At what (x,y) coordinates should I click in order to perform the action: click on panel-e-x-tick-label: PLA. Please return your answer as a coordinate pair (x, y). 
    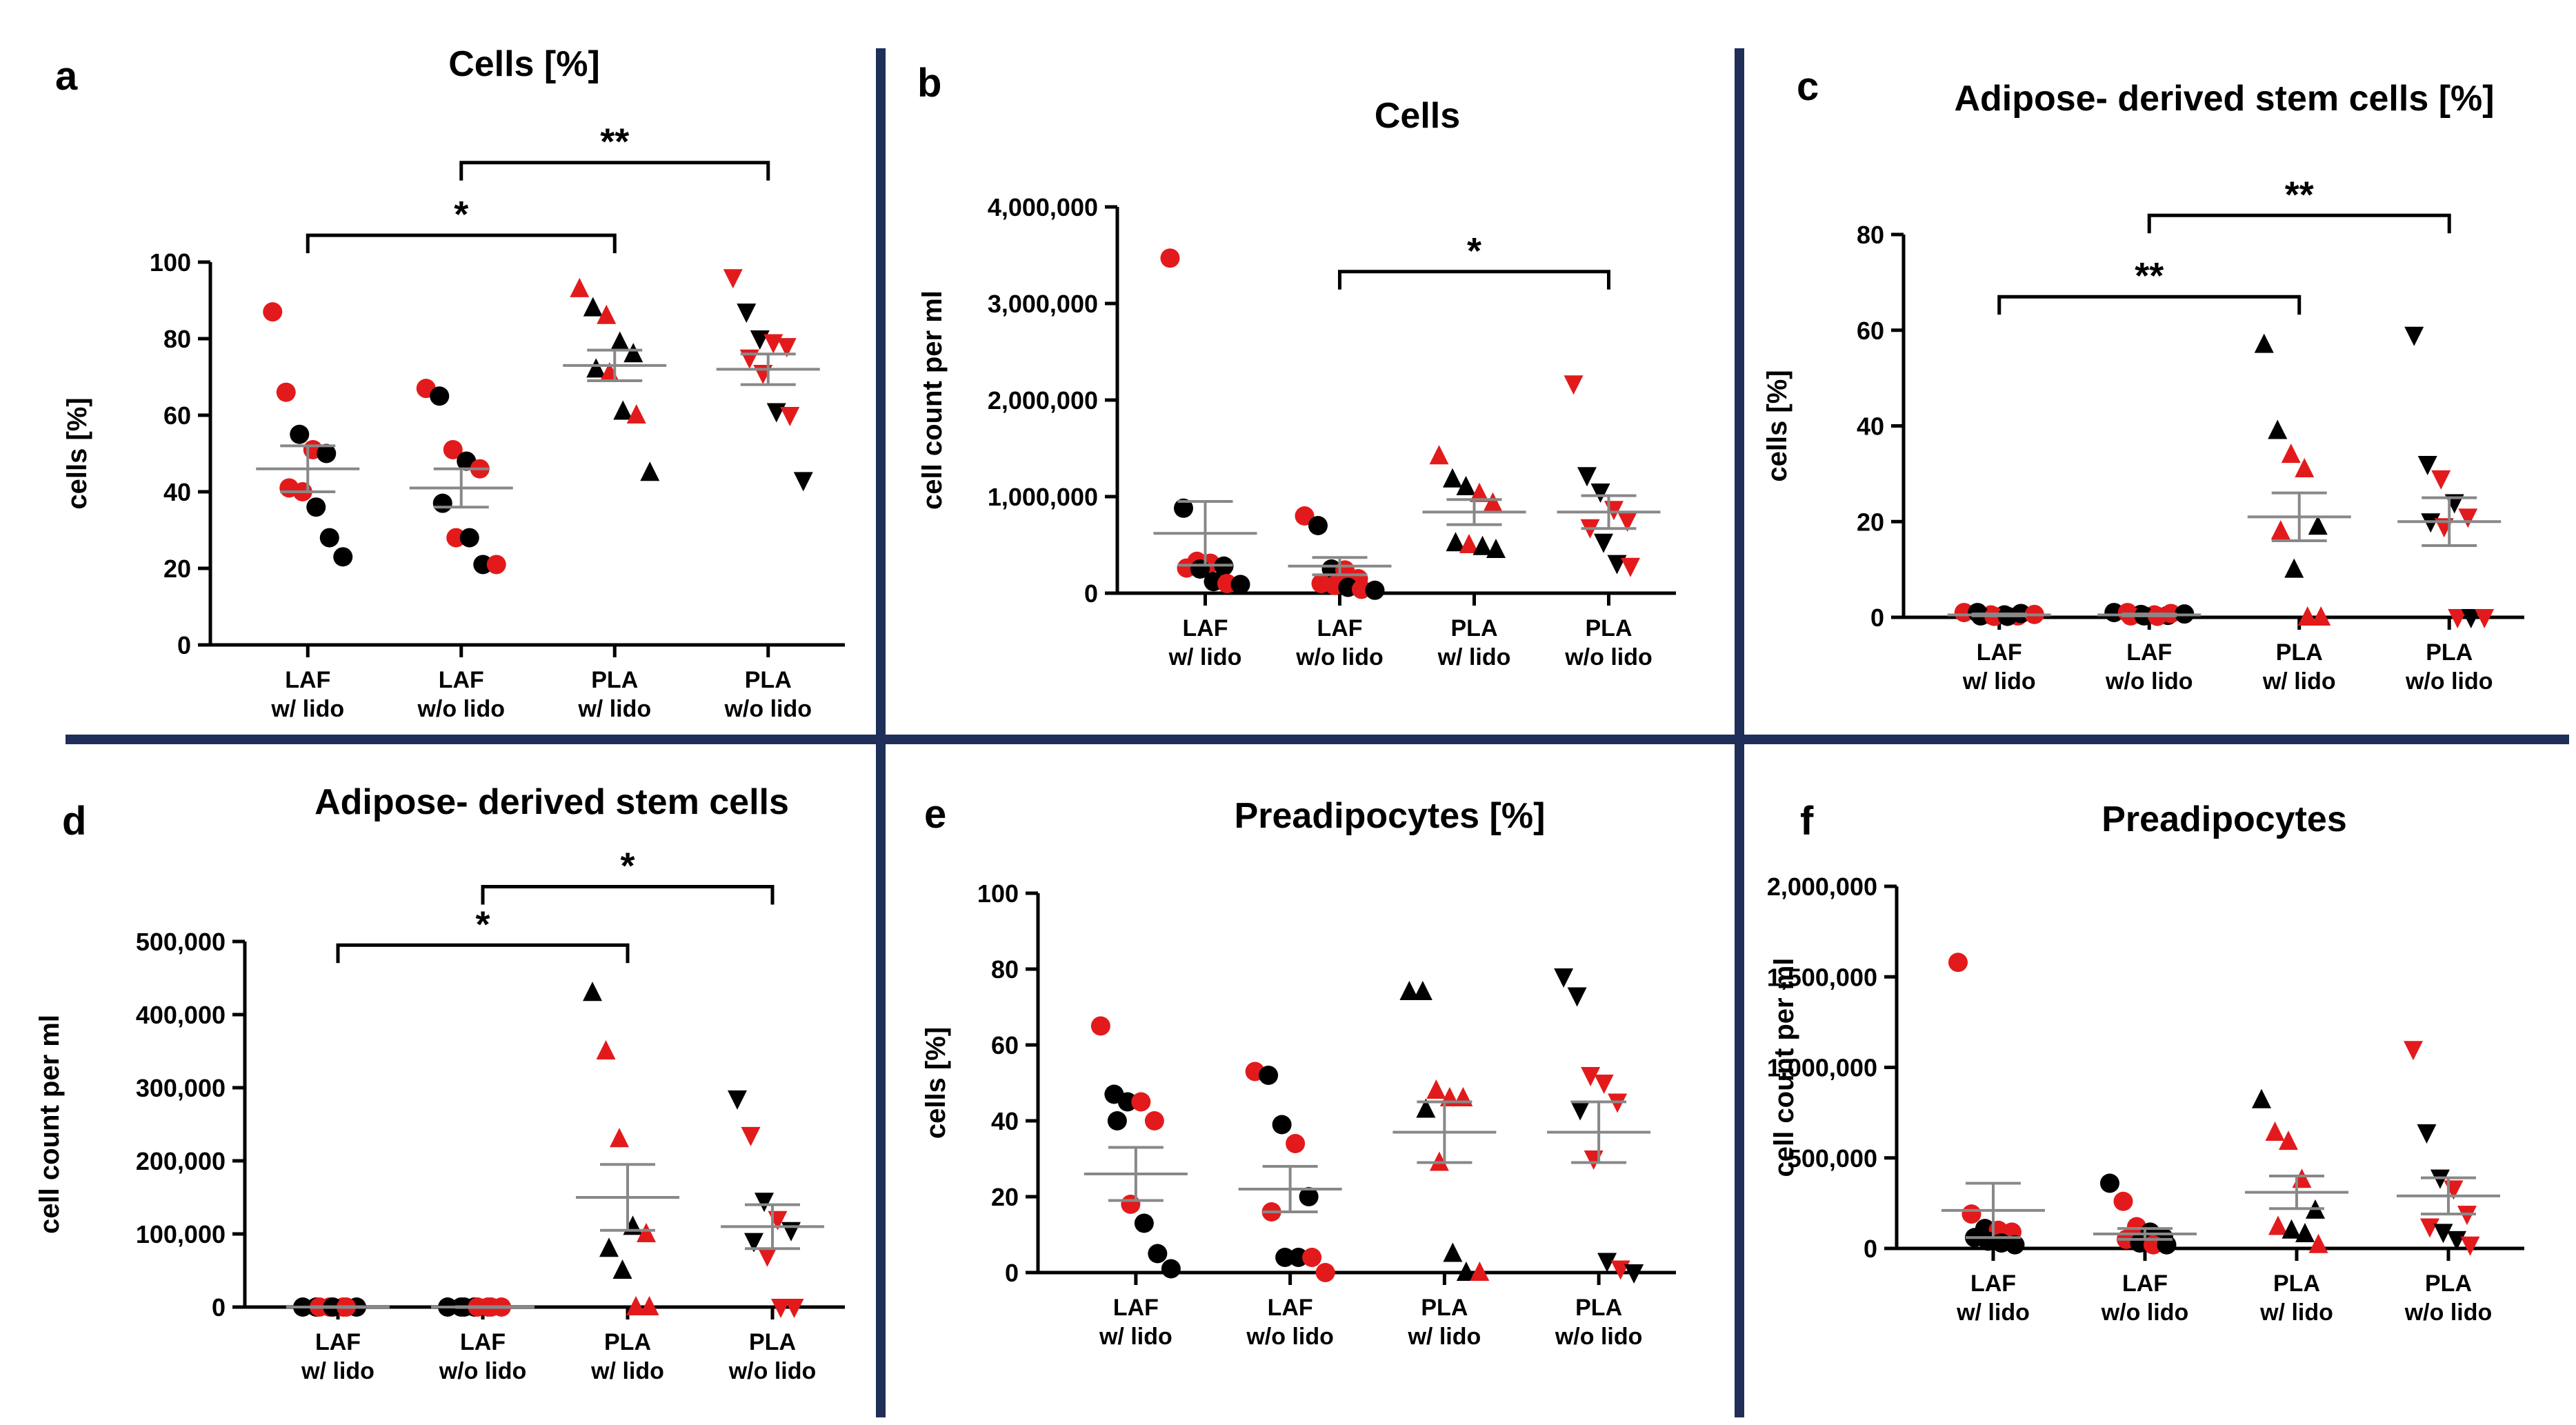
    Looking at the image, I should click on (1444, 1308).